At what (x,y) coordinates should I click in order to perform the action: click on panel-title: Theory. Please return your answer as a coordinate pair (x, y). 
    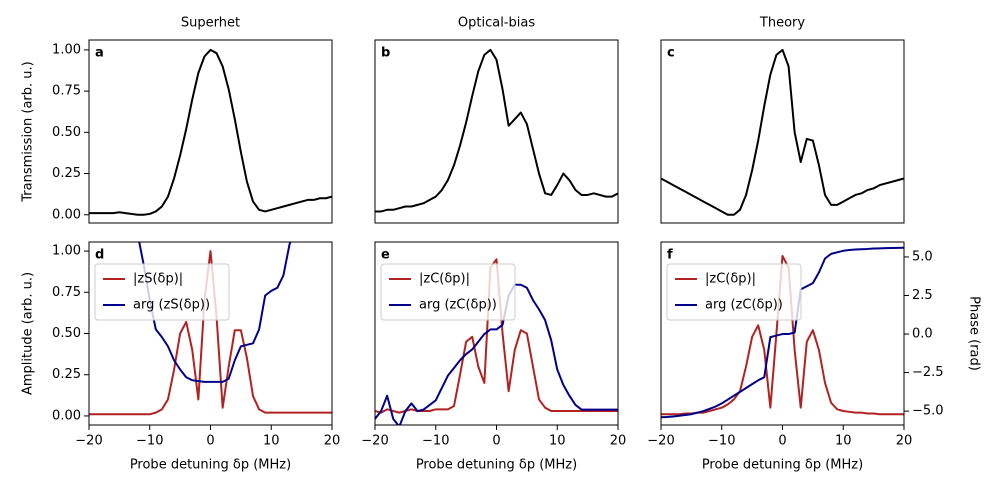
    Looking at the image, I should click on (782, 23).